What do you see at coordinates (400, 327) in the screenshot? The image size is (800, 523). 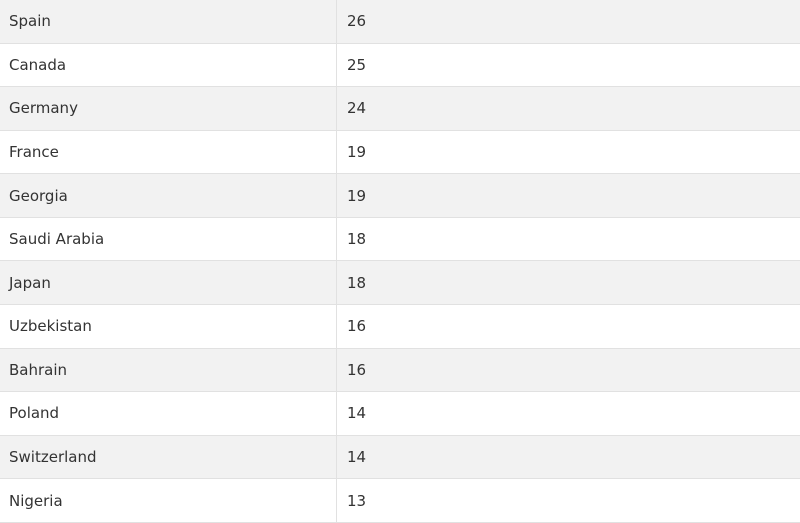 I see `table-row: Uzbekistan 16` at bounding box center [400, 327].